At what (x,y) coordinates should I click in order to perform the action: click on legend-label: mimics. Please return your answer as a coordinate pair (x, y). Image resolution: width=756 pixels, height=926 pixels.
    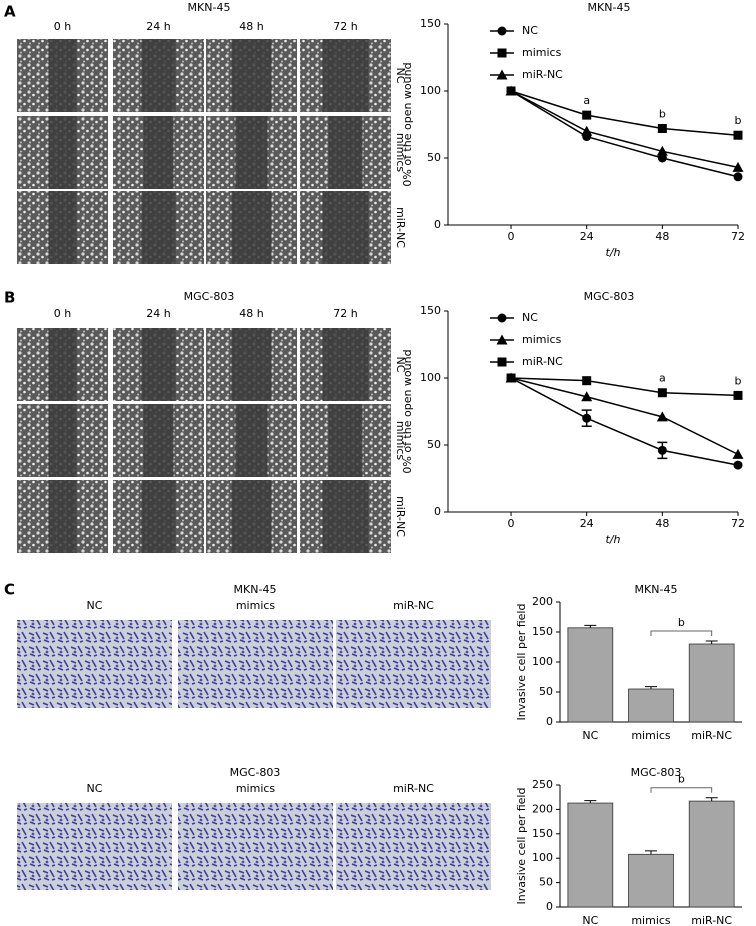
    Looking at the image, I should click on (542, 339).